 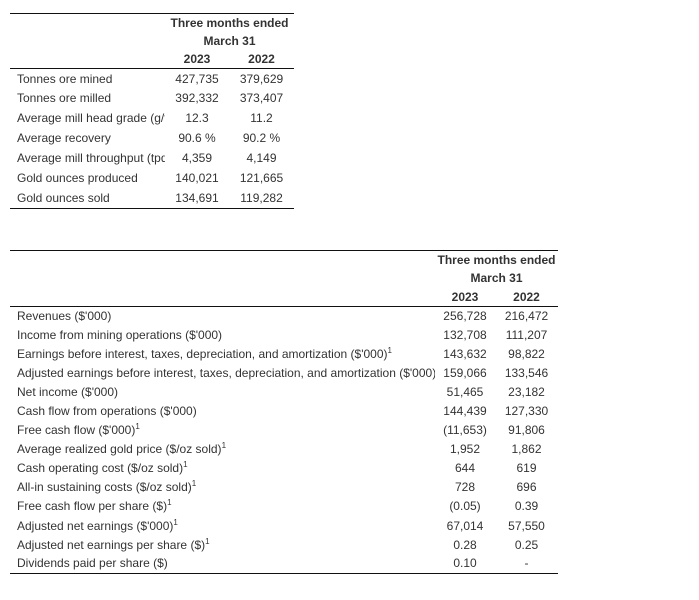 What do you see at coordinates (222, 544) in the screenshot?
I see `row-label: Adjusted net earnings per share ($)1` at bounding box center [222, 544].